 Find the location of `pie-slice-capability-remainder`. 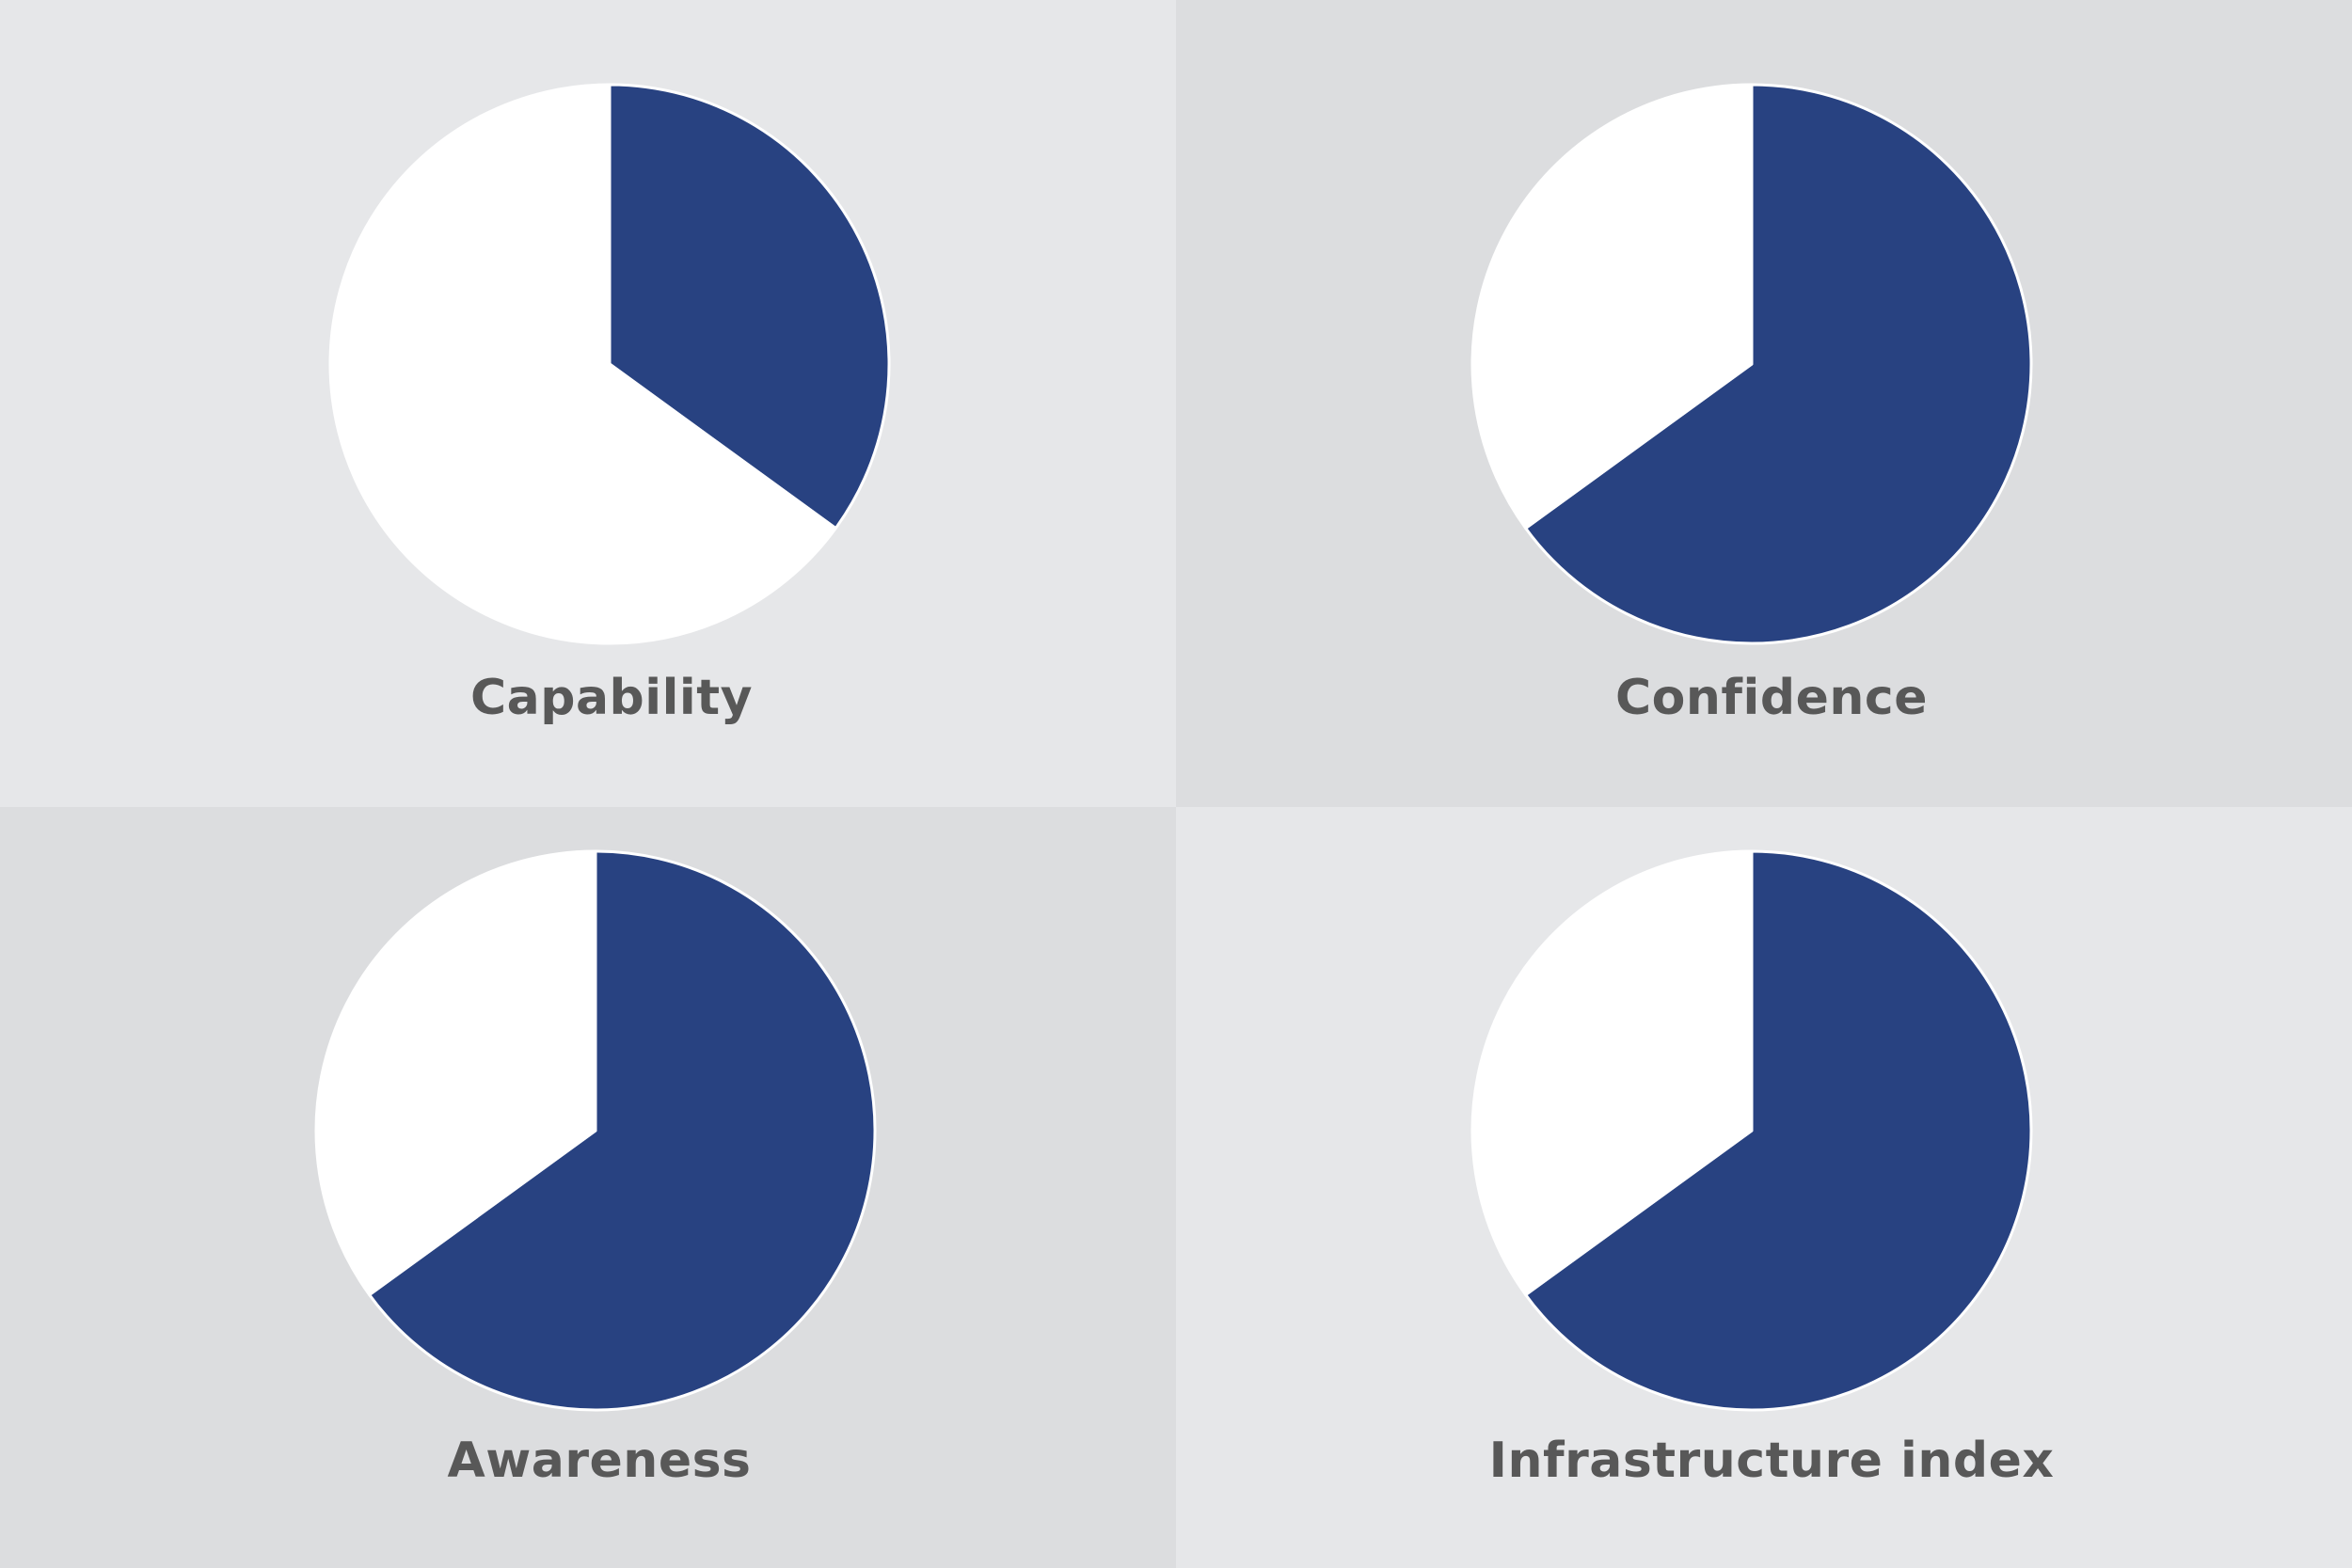

pie-slice-capability-remainder is located at coordinates (582, 364).